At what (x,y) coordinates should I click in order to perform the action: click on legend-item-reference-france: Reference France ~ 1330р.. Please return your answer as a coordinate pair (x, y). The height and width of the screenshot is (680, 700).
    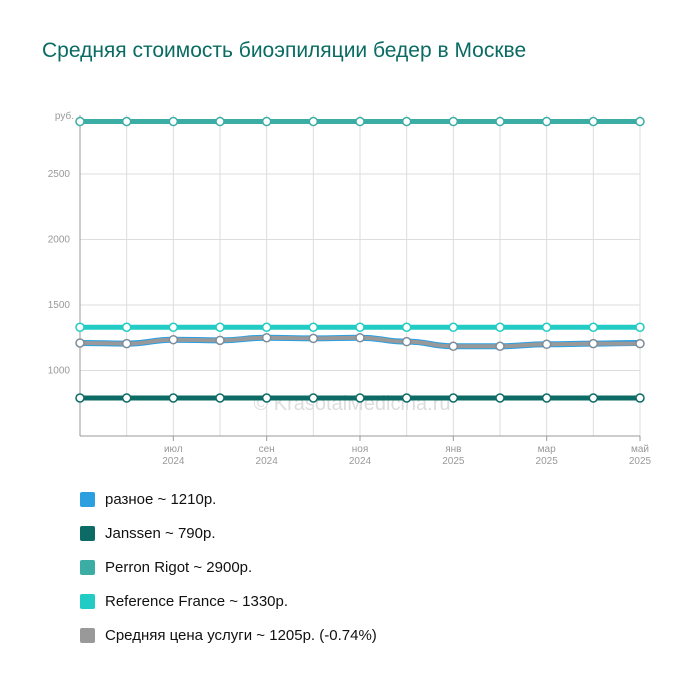
    Looking at the image, I should click on (228, 601).